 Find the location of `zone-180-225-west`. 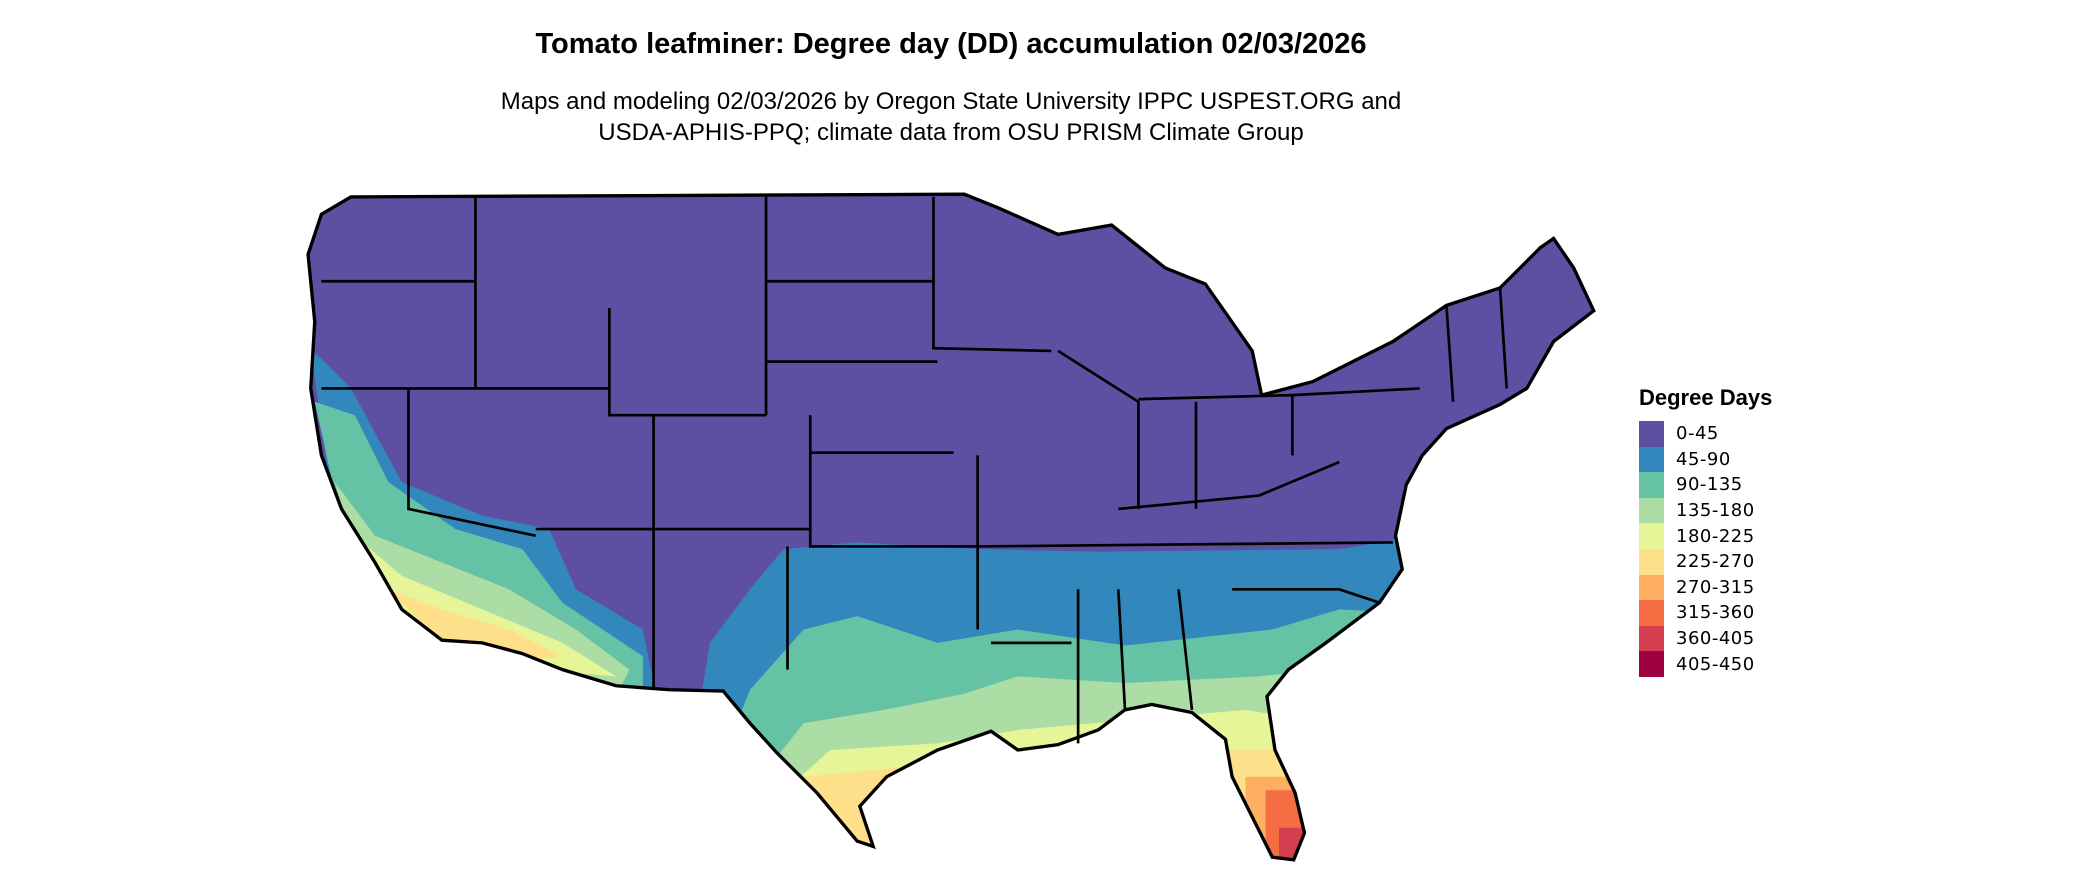

zone-180-225-west is located at coordinates (485, 606).